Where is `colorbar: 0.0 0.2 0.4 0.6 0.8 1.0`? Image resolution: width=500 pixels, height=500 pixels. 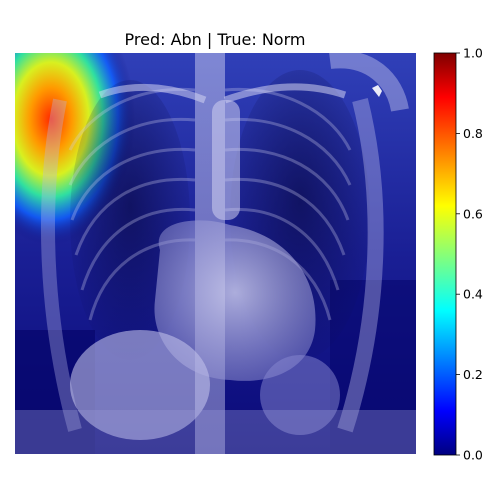
colorbar: 0.0 0.2 0.4 0.6 0.8 1.0 is located at coordinates (458, 254).